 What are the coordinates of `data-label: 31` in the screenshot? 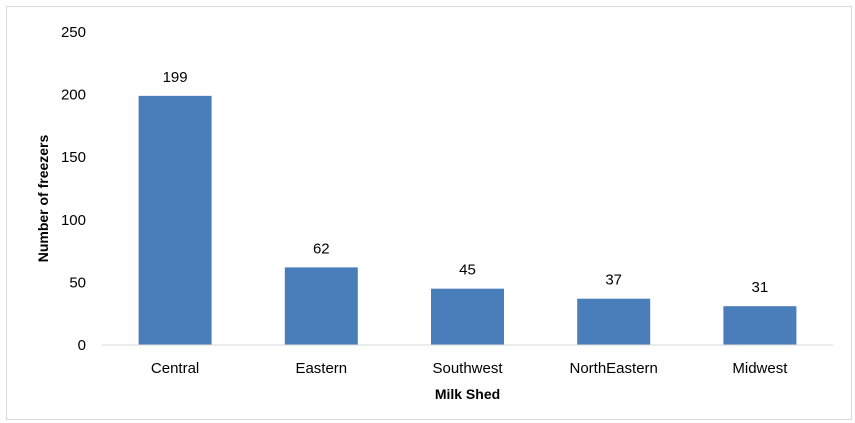 It's located at (760, 287).